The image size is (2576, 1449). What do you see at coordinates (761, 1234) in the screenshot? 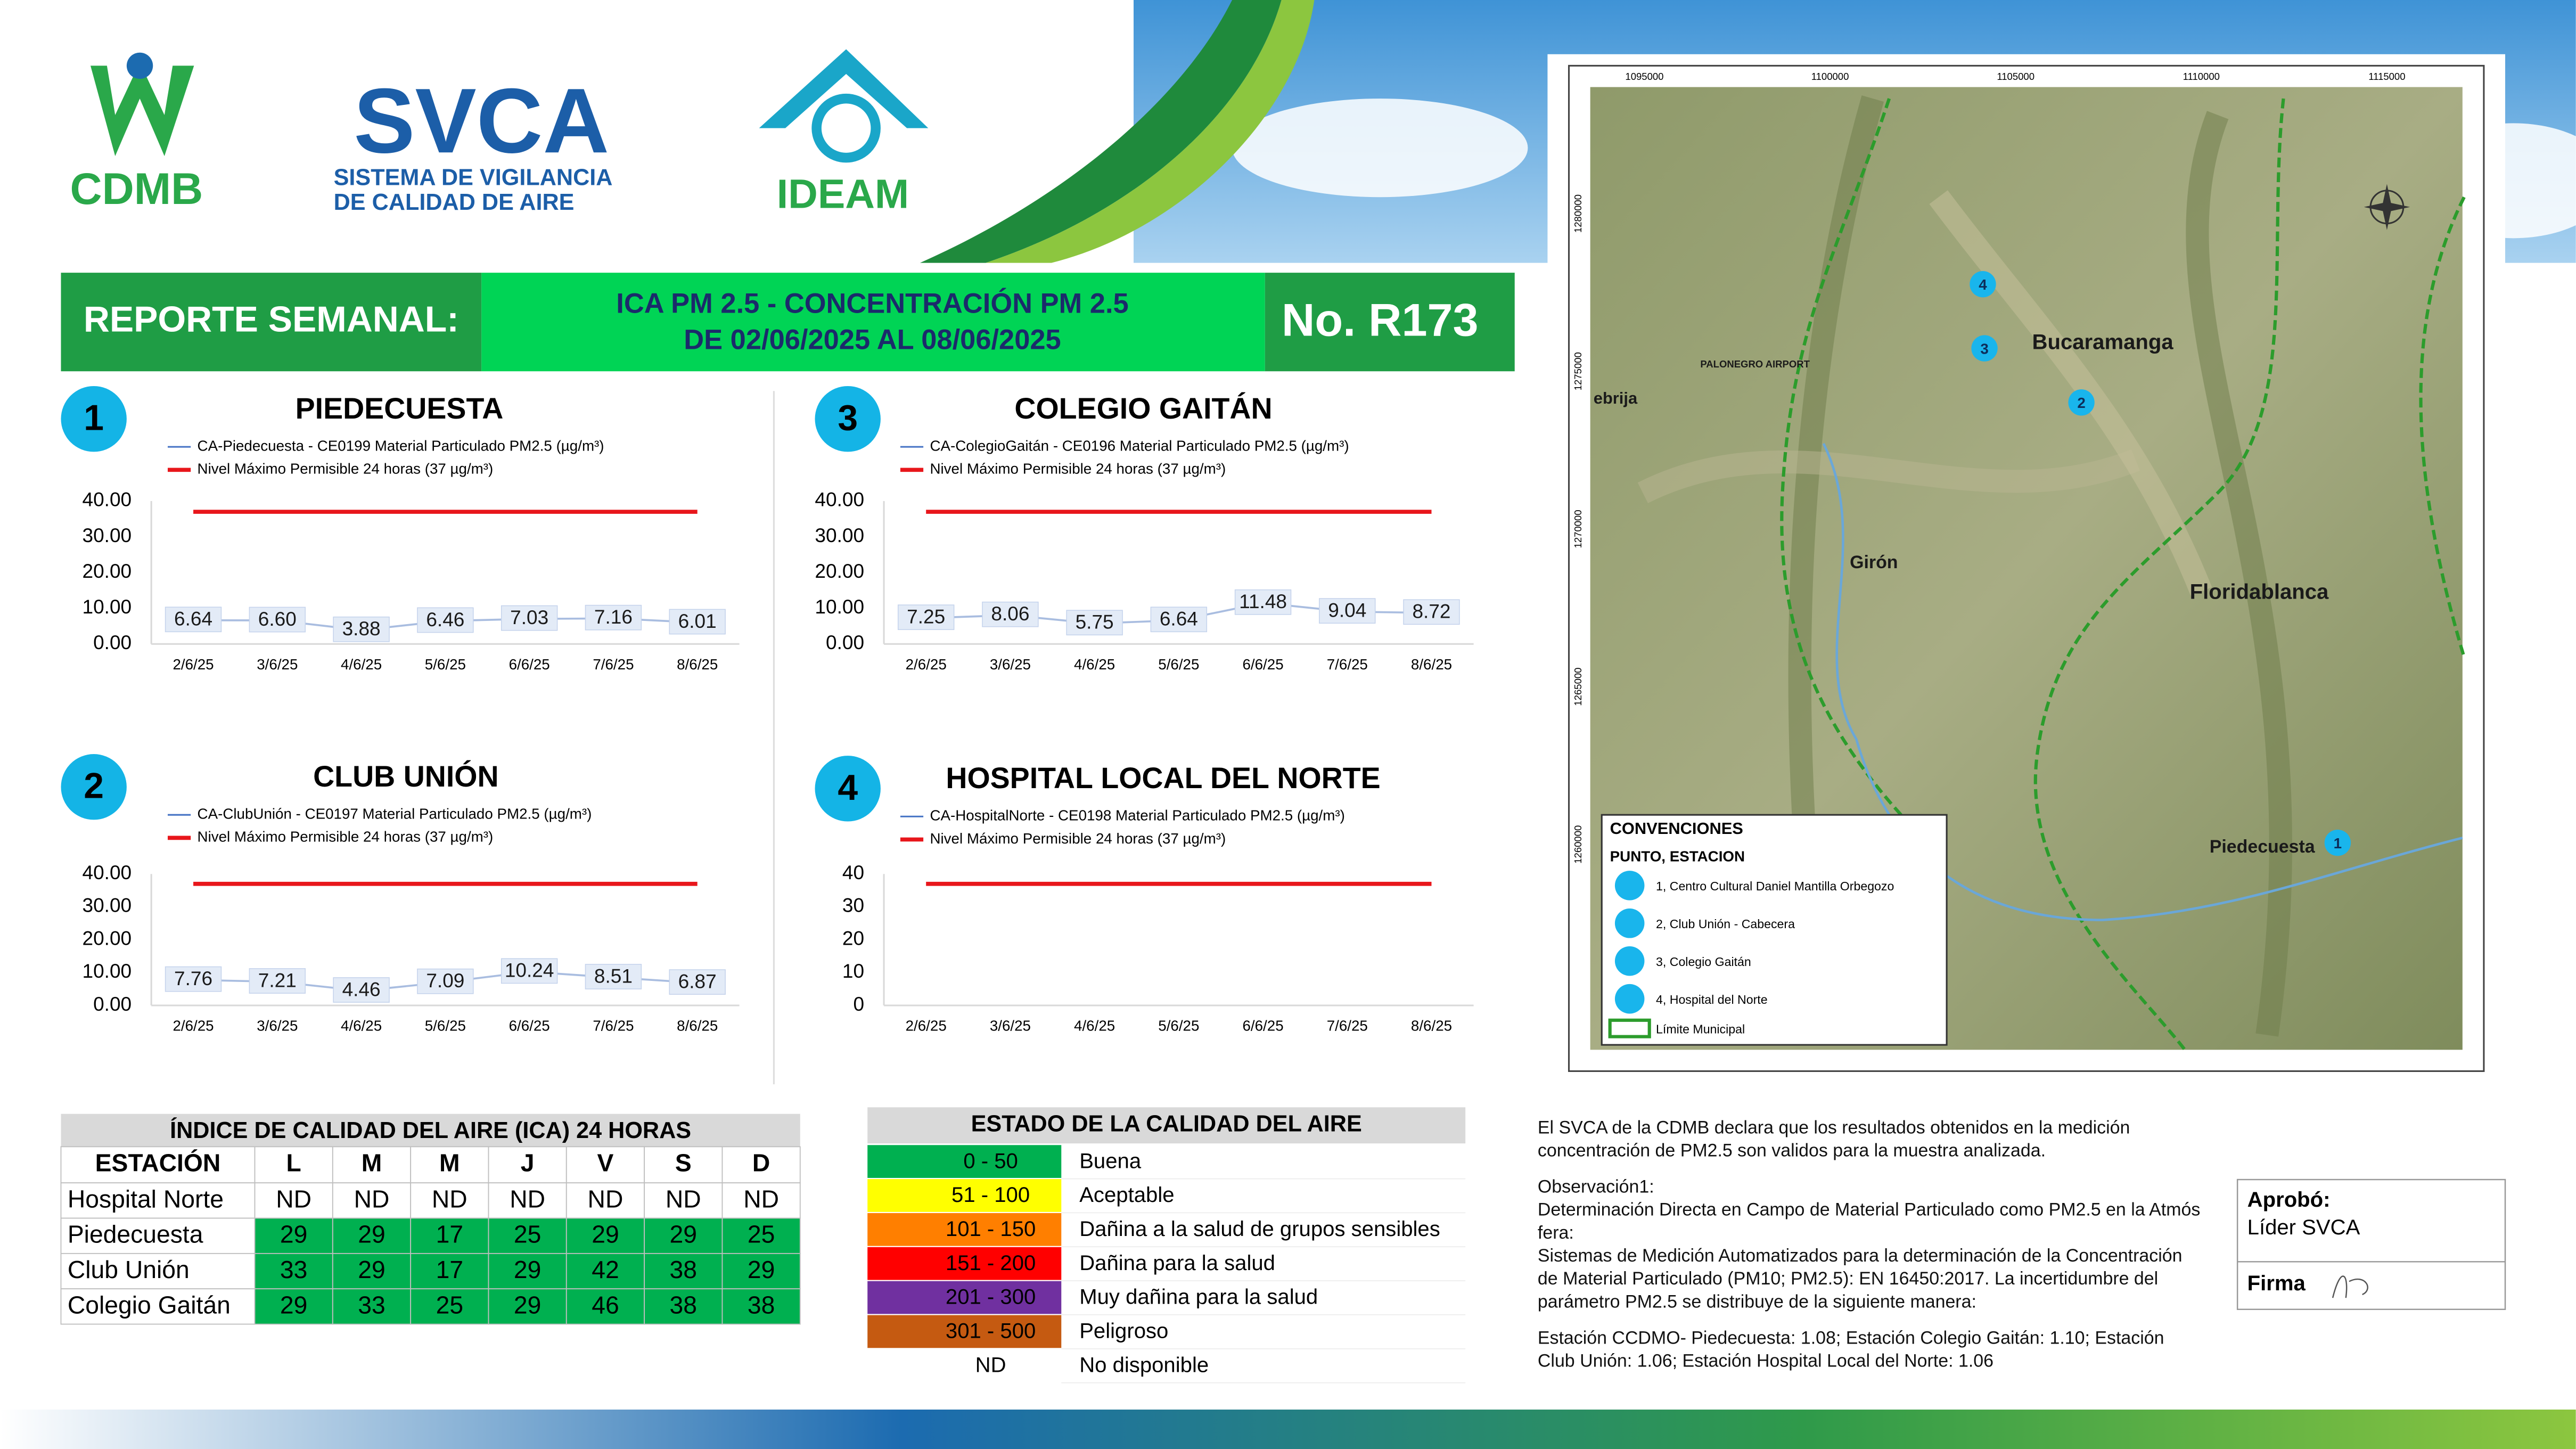
I see `ica-value: 25` at bounding box center [761, 1234].